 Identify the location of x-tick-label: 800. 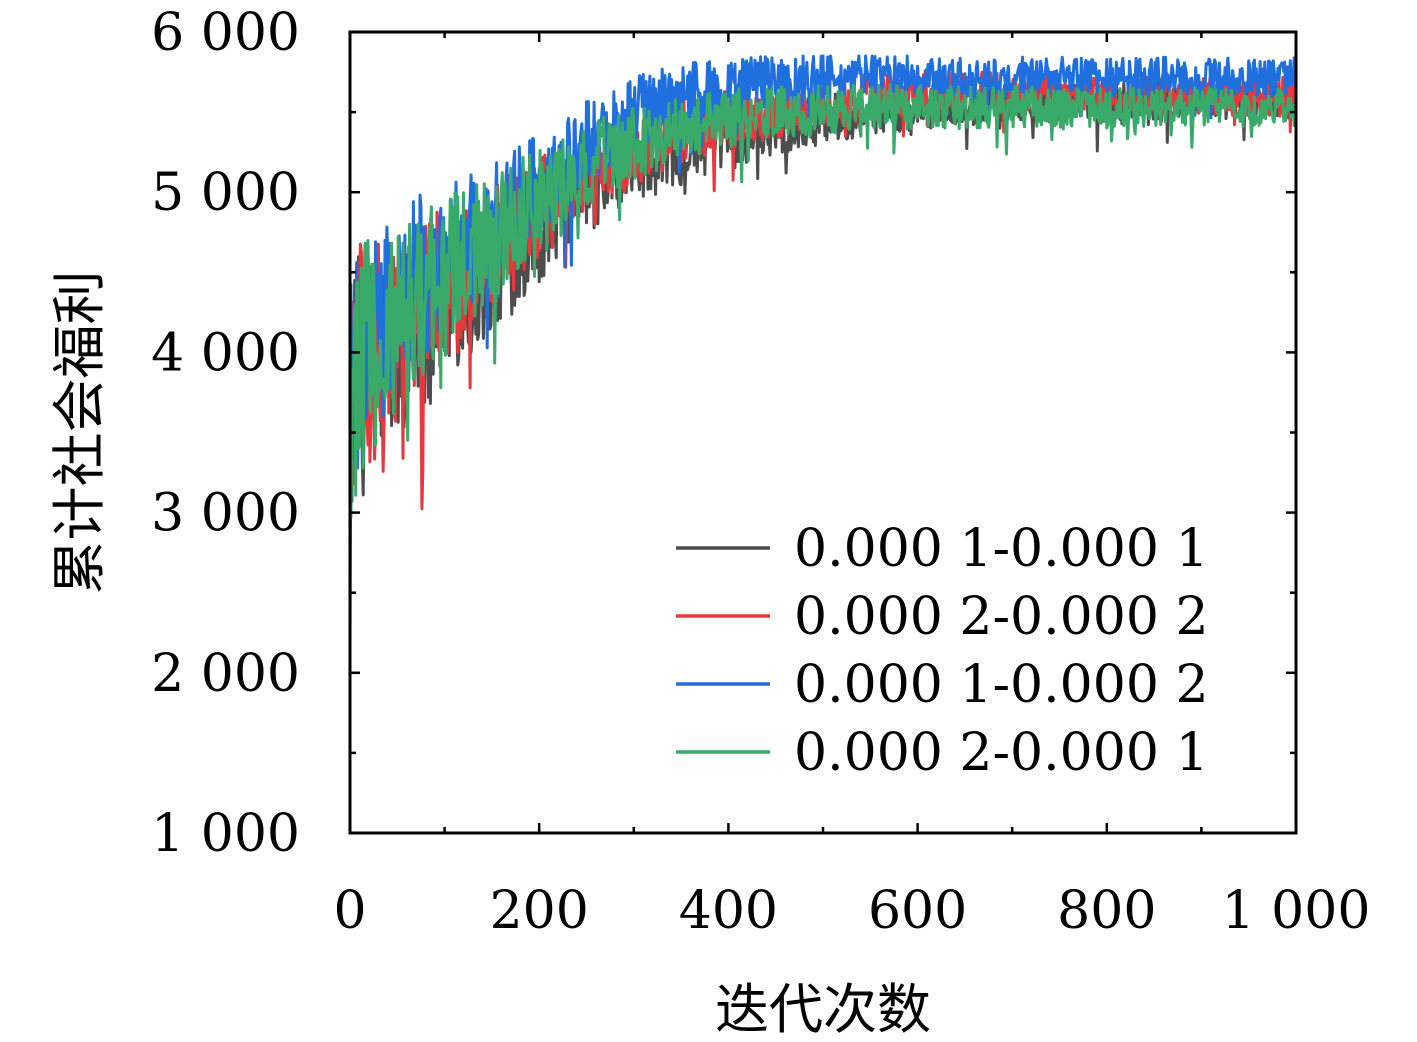
(1106, 911).